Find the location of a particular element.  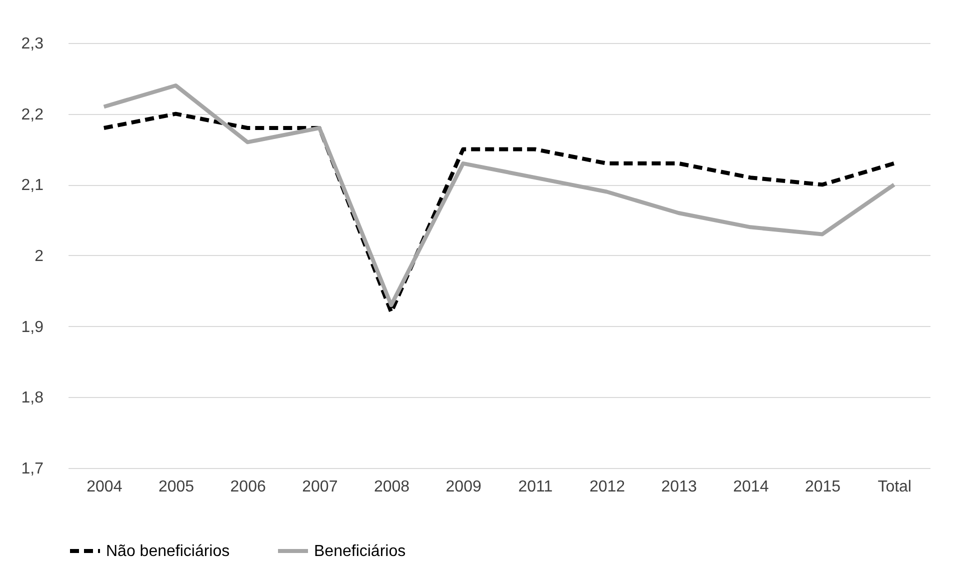

x-tick-label: Total is located at coordinates (895, 487).